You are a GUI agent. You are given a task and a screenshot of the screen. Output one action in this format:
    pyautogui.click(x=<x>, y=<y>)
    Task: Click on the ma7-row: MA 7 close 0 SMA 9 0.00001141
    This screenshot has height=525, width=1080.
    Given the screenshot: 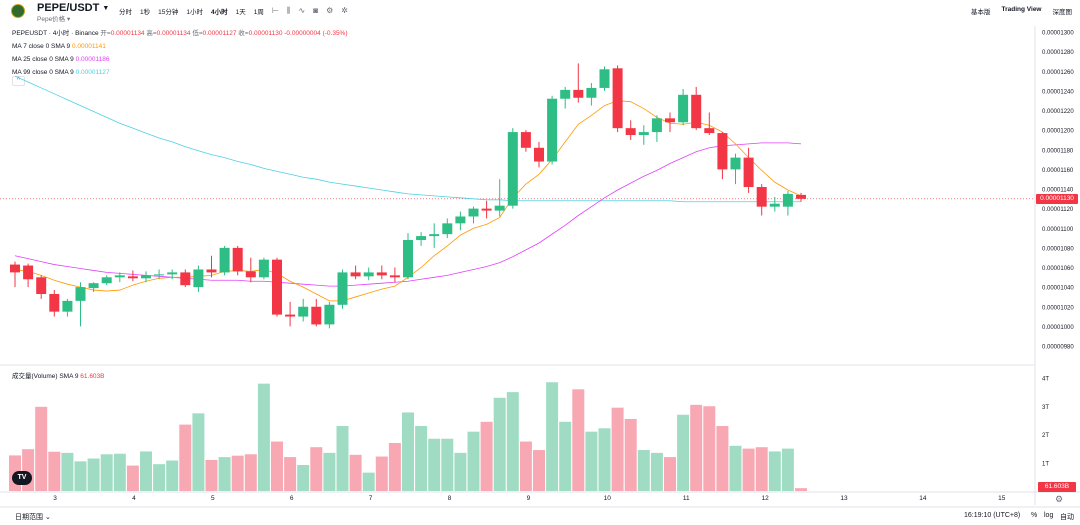 What is the action you would take?
    pyautogui.click(x=59, y=46)
    